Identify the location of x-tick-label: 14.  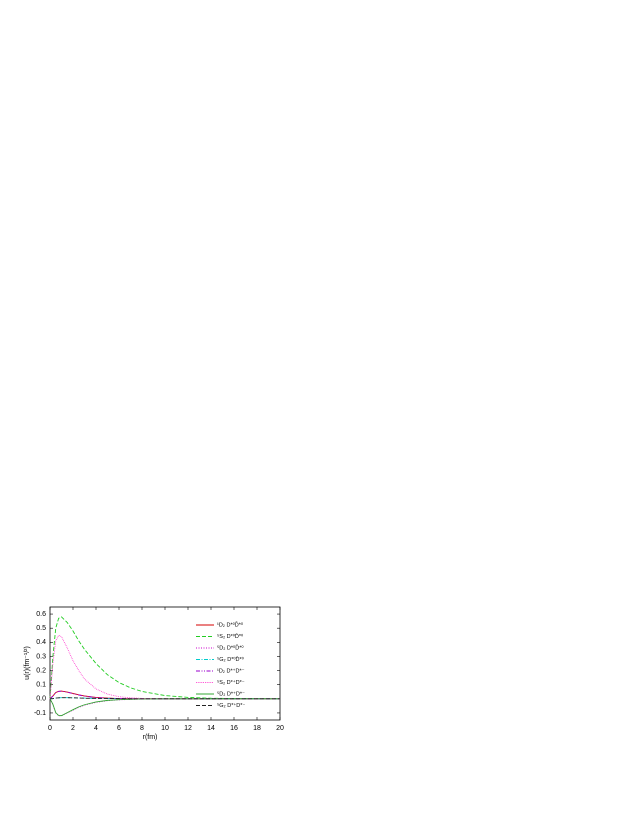
(211, 728).